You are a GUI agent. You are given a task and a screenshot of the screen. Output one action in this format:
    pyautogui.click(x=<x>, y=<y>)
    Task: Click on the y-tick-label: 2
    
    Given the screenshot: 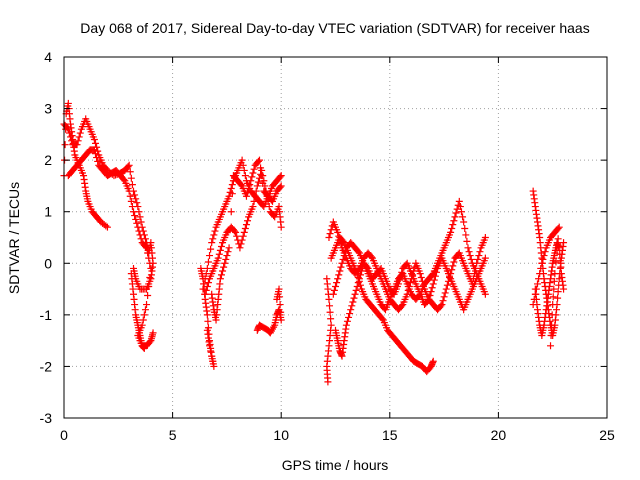 What is the action you would take?
    pyautogui.click(x=48, y=160)
    